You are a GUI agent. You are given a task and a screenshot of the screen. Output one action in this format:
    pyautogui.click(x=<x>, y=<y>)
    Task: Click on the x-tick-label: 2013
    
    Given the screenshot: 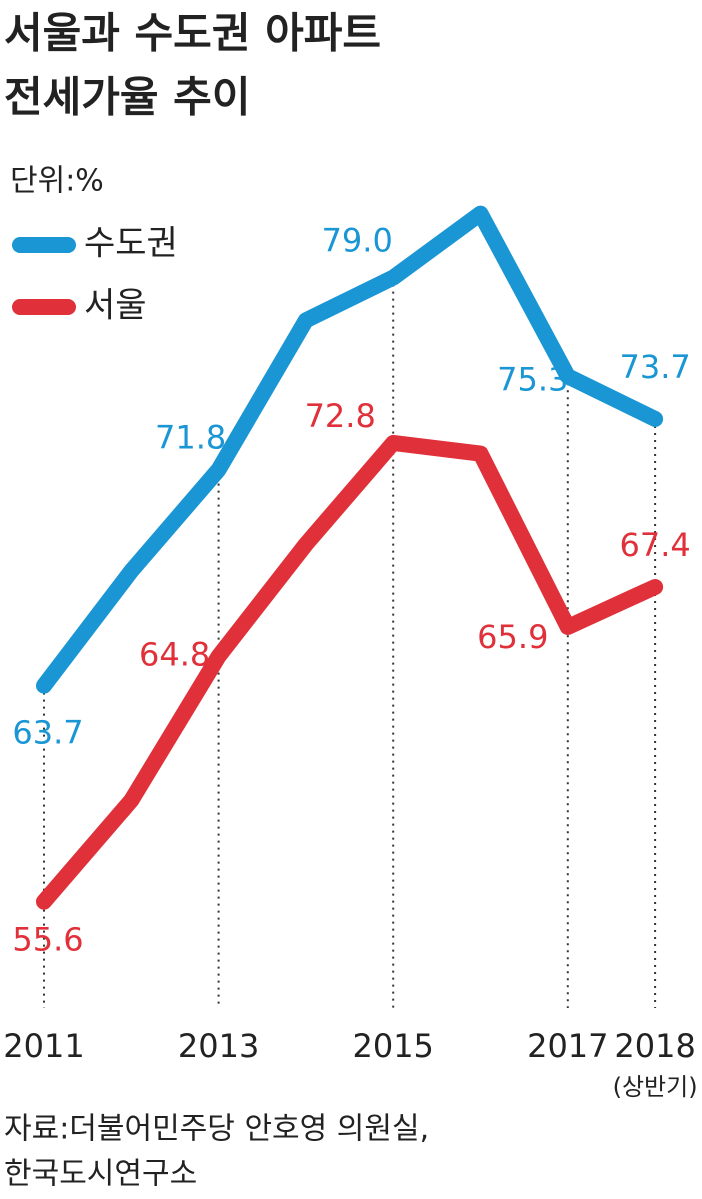 What is the action you would take?
    pyautogui.click(x=218, y=1046)
    